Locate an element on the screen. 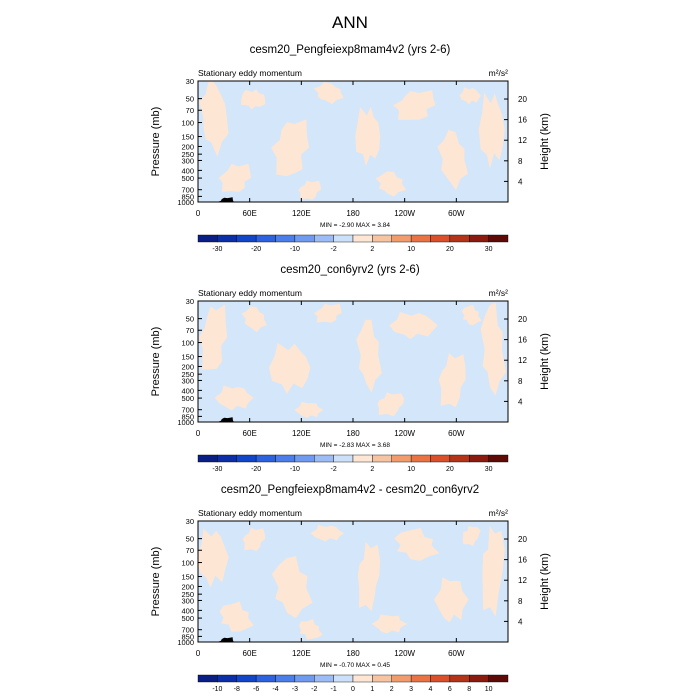  colorbar-label: 30 is located at coordinates (489, 249).